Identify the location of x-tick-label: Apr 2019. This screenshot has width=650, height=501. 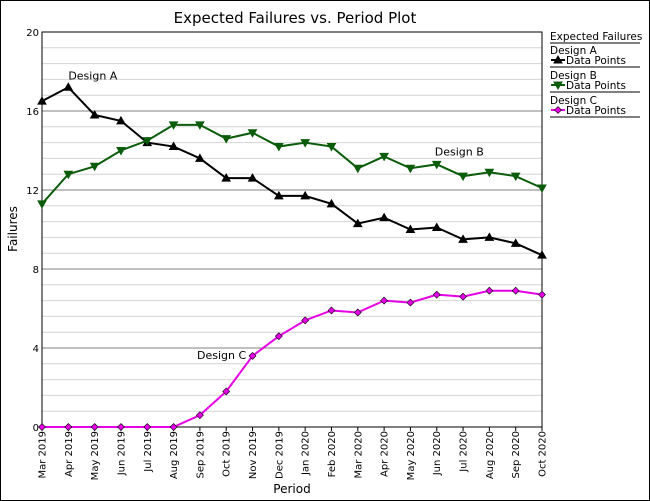
(69, 454).